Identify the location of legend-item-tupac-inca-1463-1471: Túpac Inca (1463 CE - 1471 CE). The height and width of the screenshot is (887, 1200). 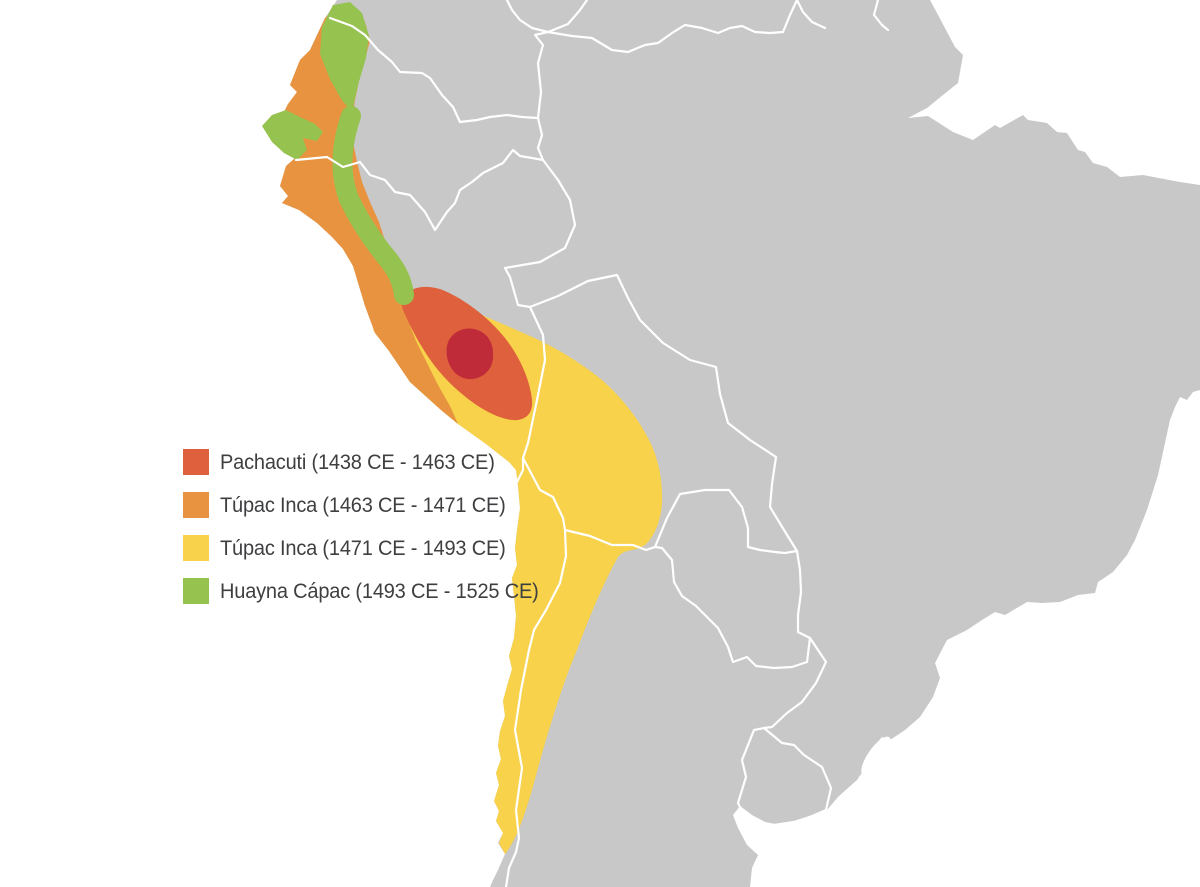
(373, 505).